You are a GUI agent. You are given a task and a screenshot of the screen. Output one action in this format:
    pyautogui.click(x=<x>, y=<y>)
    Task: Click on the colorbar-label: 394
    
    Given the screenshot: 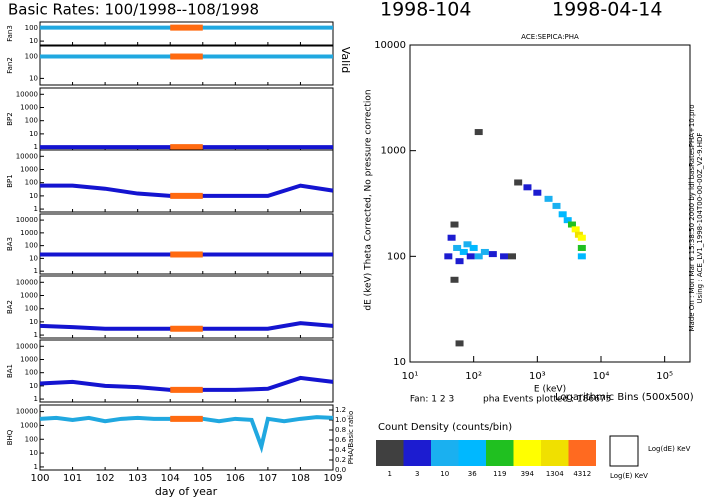 What is the action you would take?
    pyautogui.click(x=528, y=474)
    